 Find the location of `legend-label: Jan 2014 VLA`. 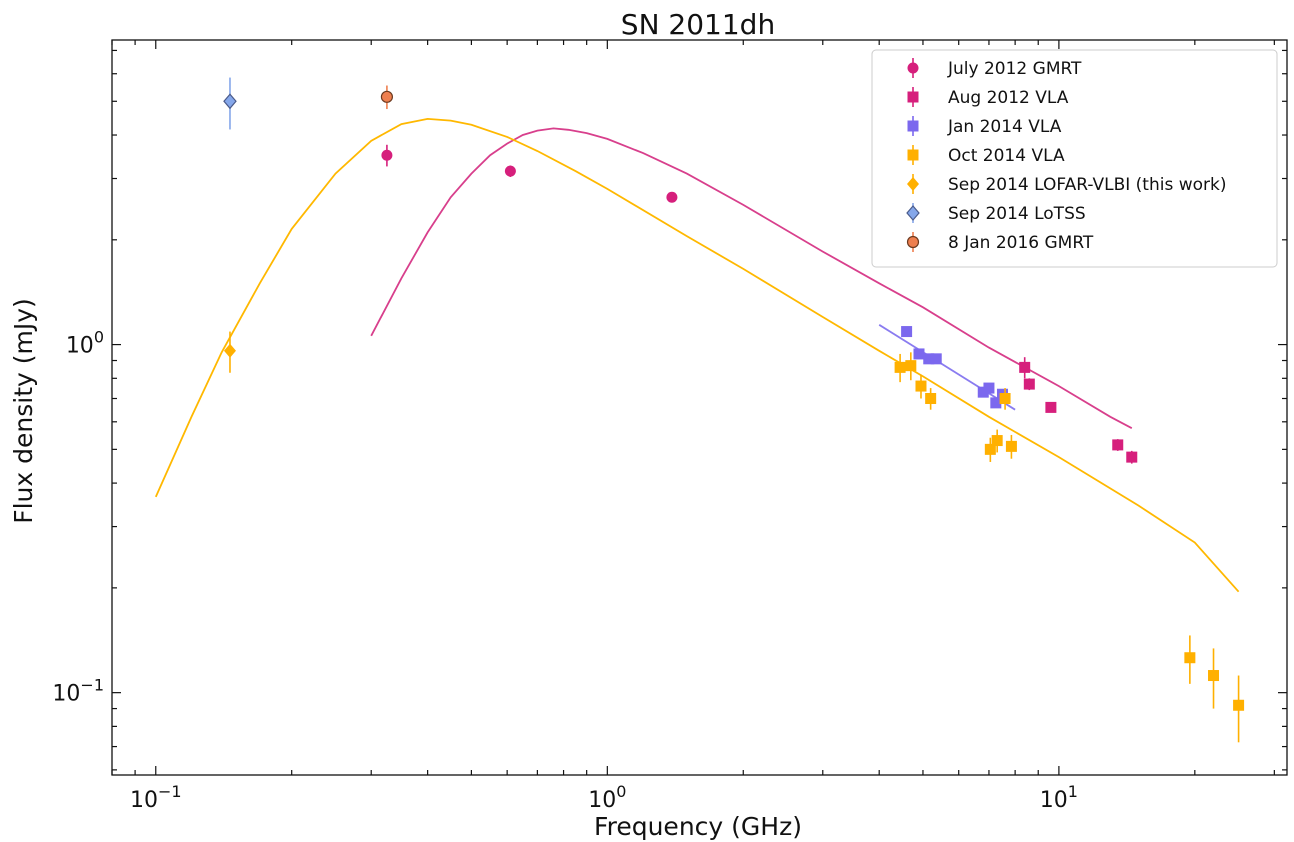

legend-label: Jan 2014 VLA is located at coordinates (1004, 127).